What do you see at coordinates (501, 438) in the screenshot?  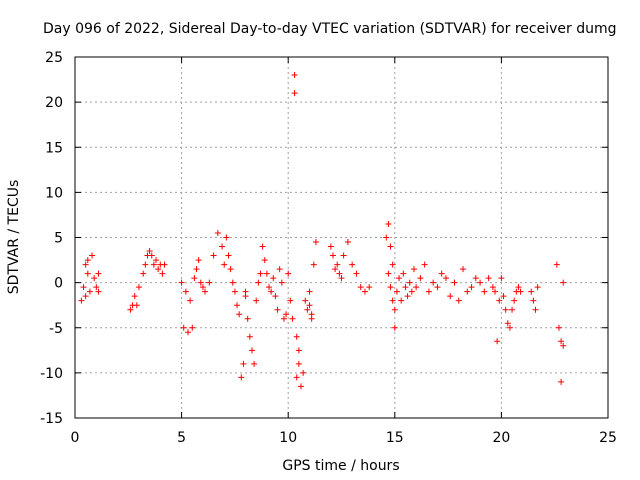 I see `x-tick-label: 20` at bounding box center [501, 438].